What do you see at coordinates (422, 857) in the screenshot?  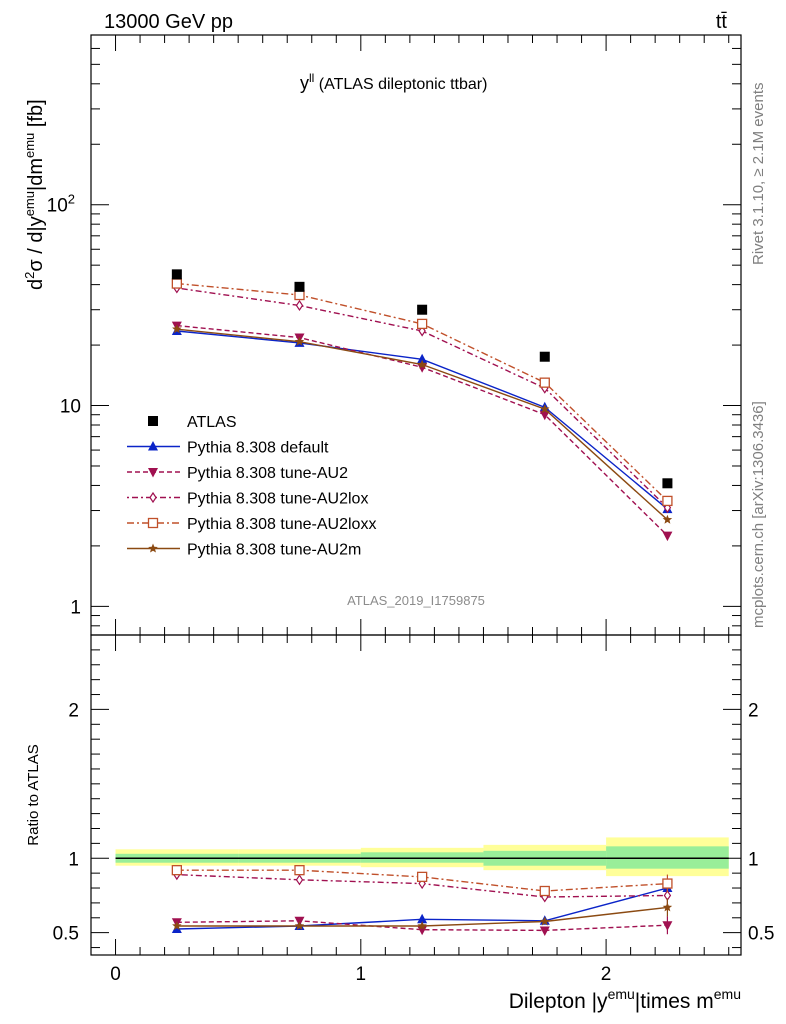 I see `uncertainty-bands` at bounding box center [422, 857].